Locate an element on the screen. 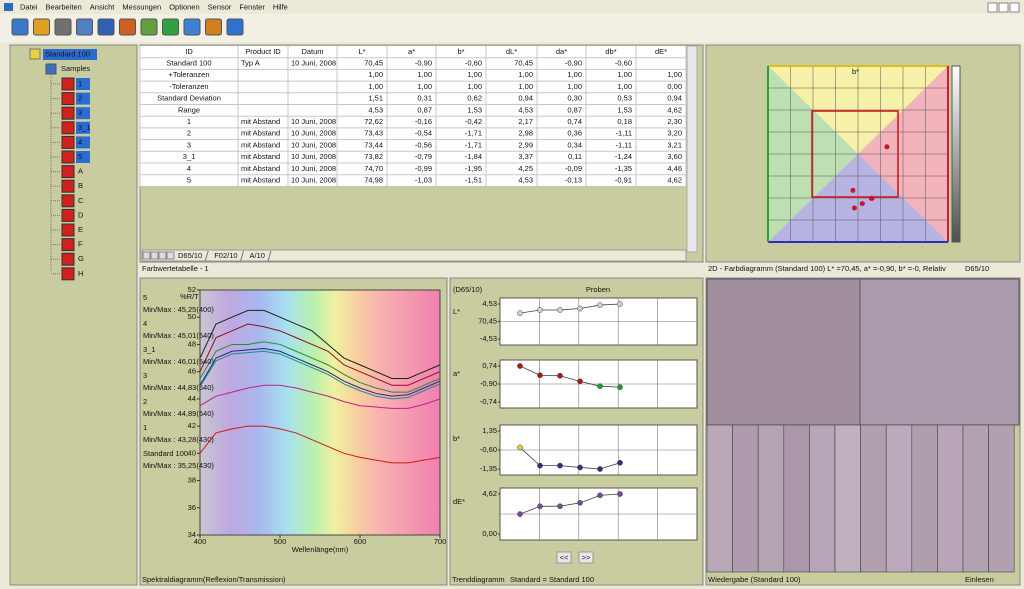 The image size is (1024, 589). table-cell: -0,54 is located at coordinates (423, 133).